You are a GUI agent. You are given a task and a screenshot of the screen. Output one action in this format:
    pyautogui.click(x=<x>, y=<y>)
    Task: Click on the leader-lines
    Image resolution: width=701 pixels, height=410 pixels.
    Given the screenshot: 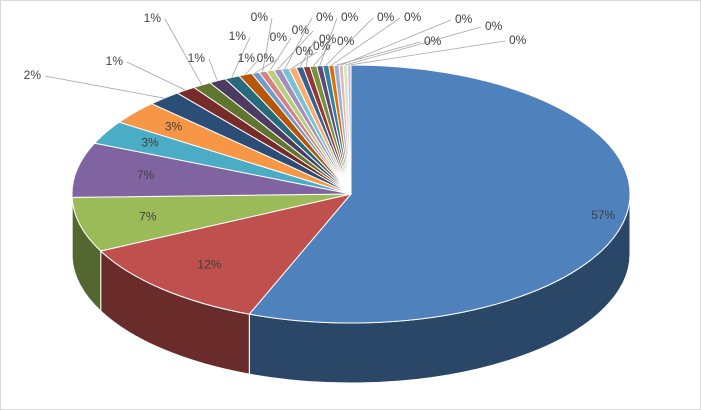 What is the action you would take?
    pyautogui.click(x=275, y=58)
    